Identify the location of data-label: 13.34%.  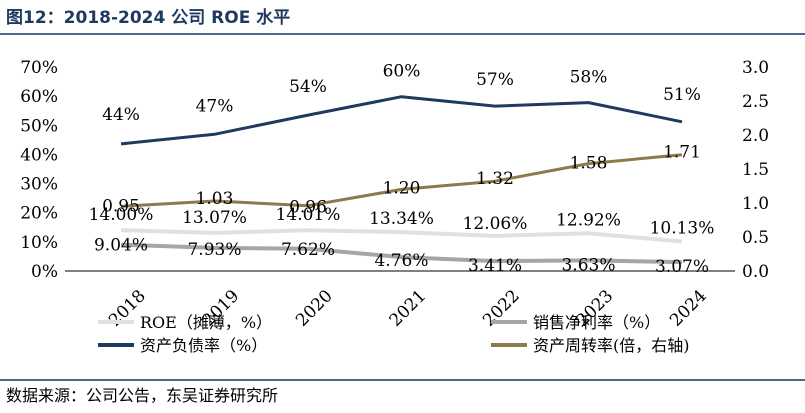
(401, 219).